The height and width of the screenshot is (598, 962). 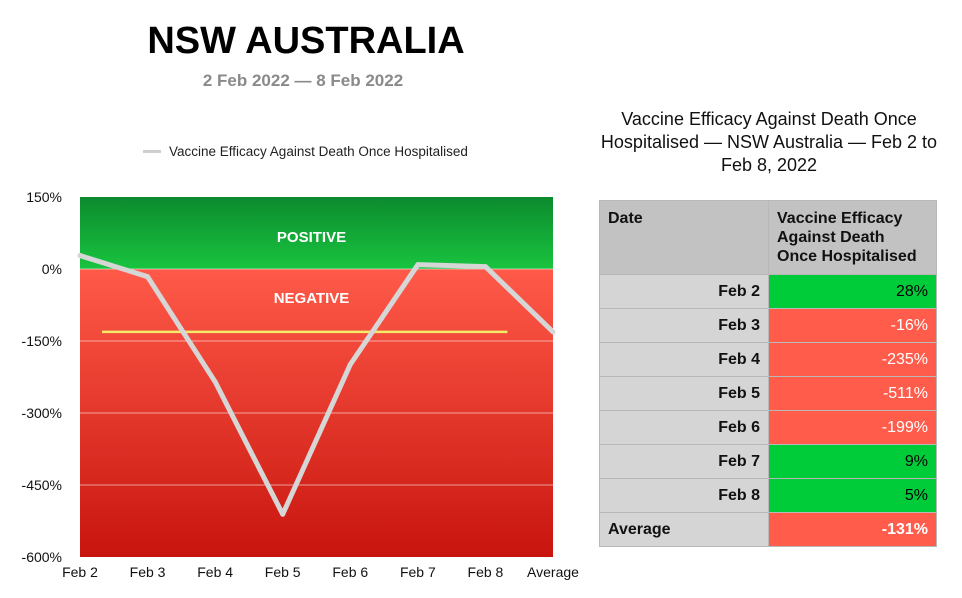 I want to click on row-date: Feb 3, so click(x=684, y=325).